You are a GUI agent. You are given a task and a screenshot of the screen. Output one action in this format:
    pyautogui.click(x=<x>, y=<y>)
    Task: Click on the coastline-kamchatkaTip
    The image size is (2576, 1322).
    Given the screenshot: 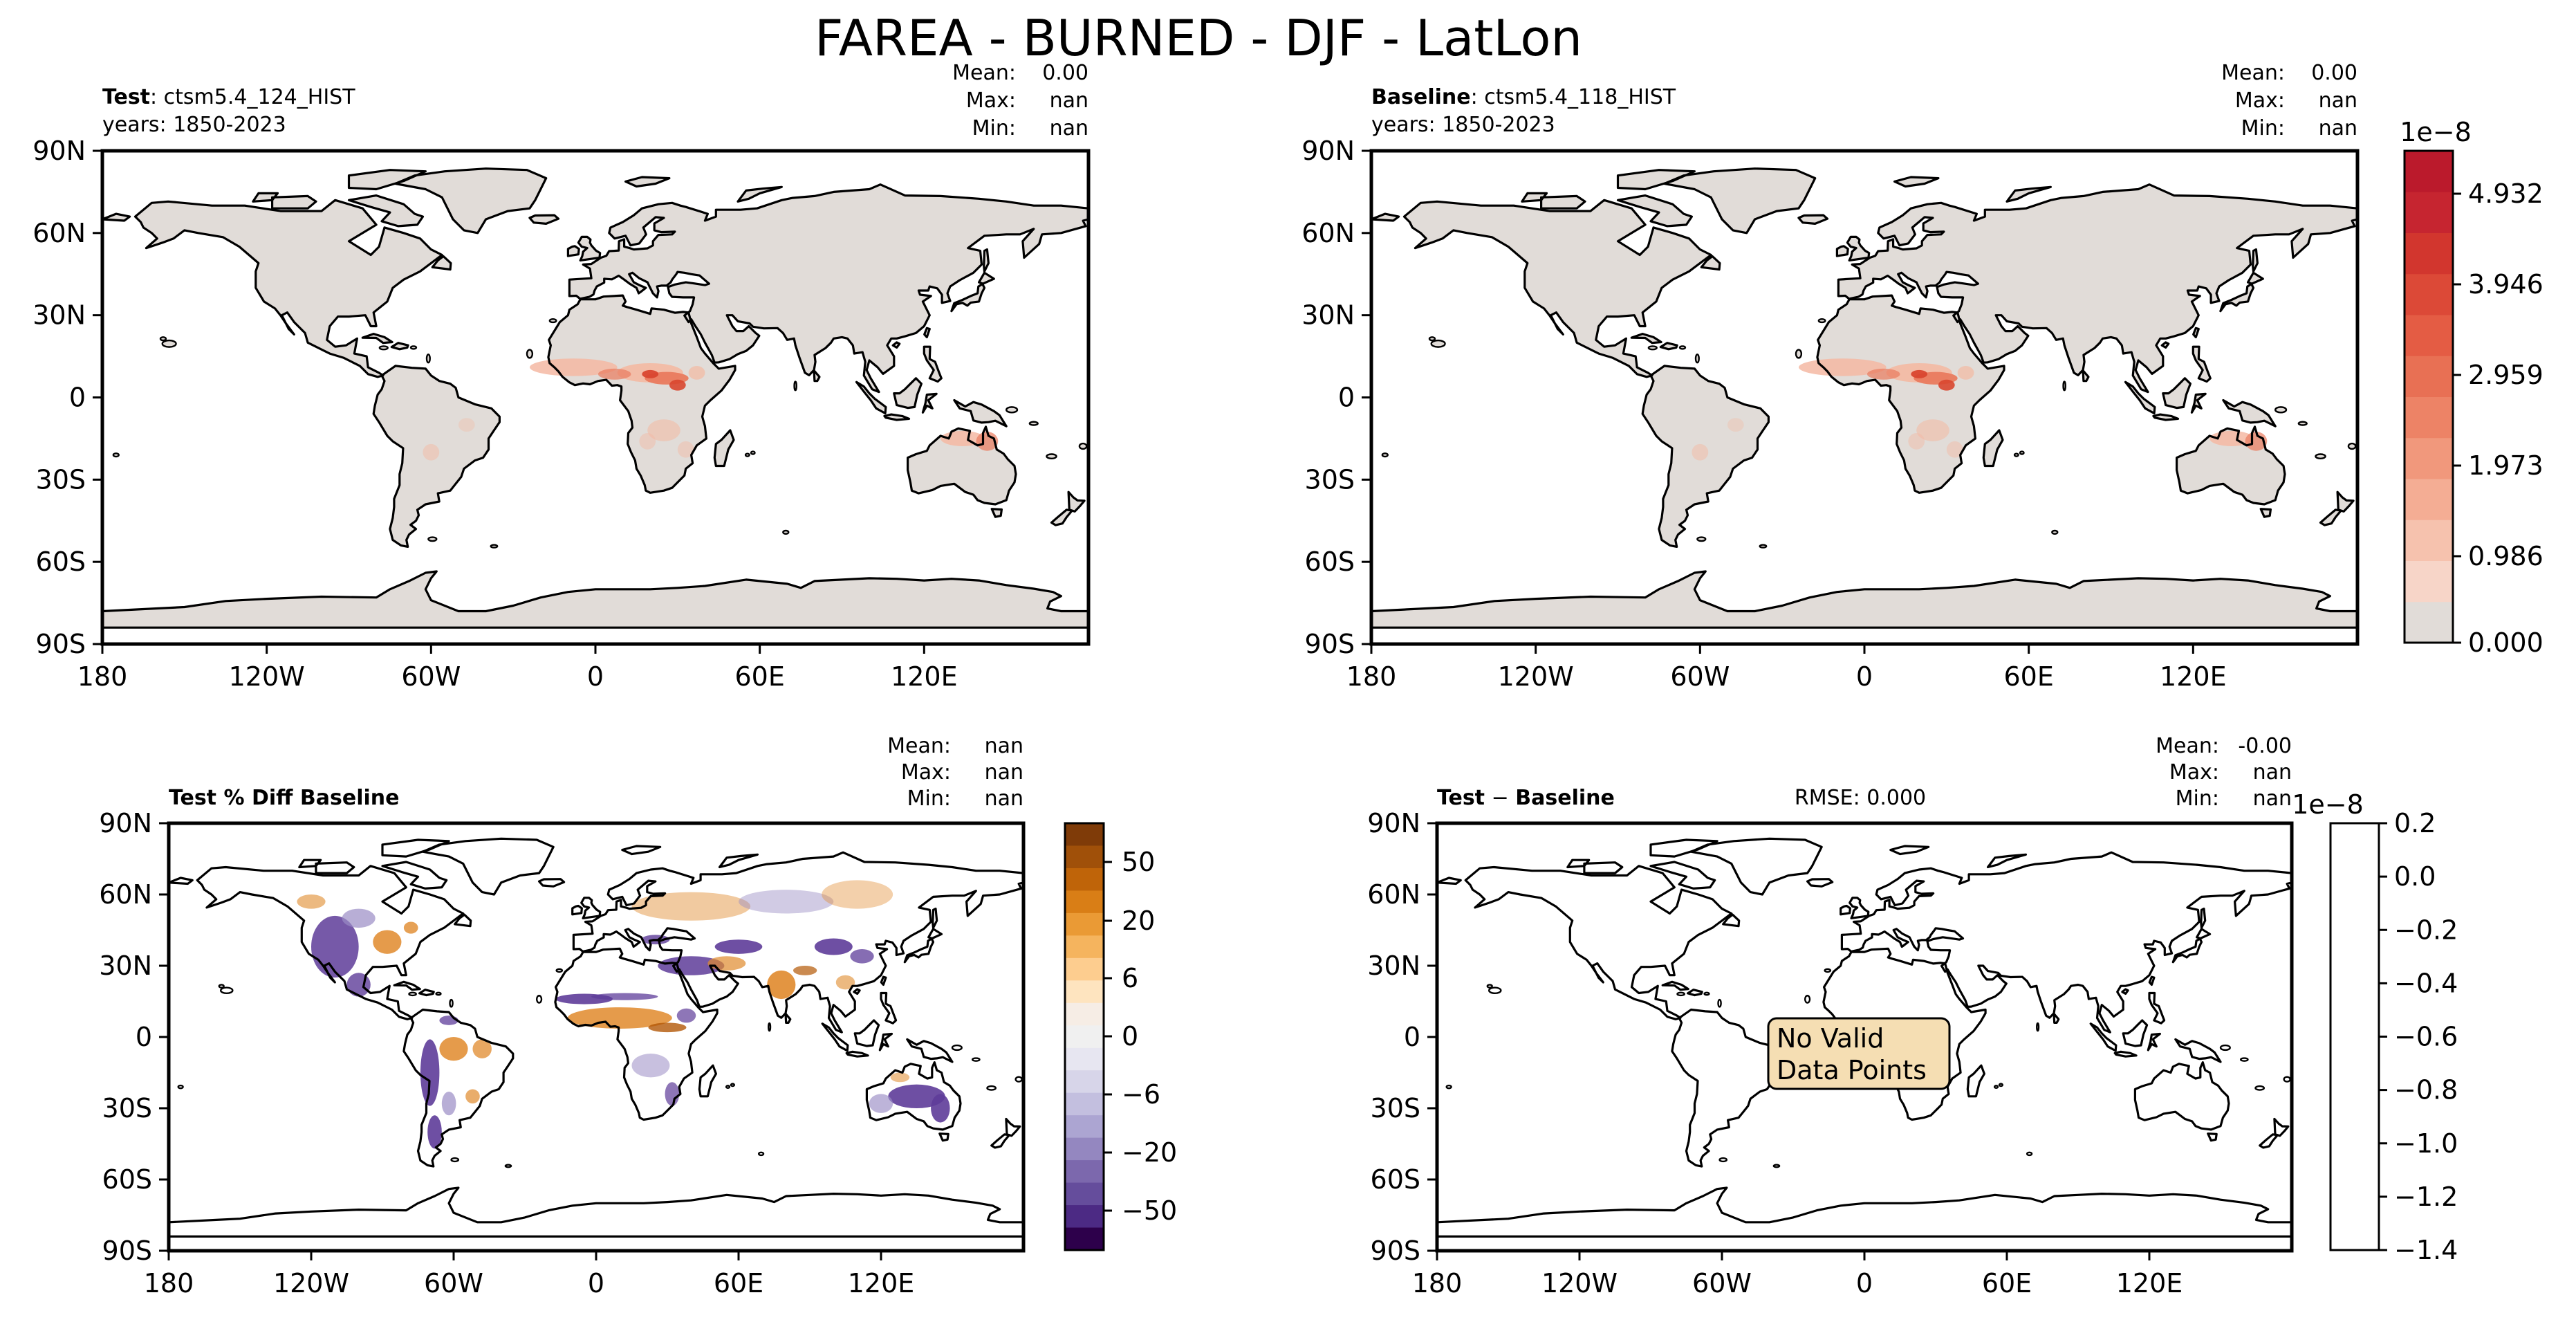 What is the action you would take?
    pyautogui.click(x=1449, y=880)
    